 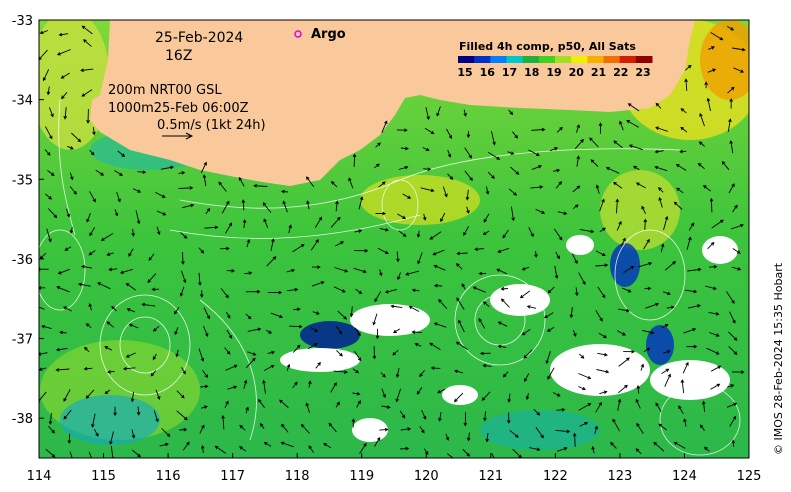 What do you see at coordinates (464, 72) in the screenshot?
I see `legend-tick-label: 15` at bounding box center [464, 72].